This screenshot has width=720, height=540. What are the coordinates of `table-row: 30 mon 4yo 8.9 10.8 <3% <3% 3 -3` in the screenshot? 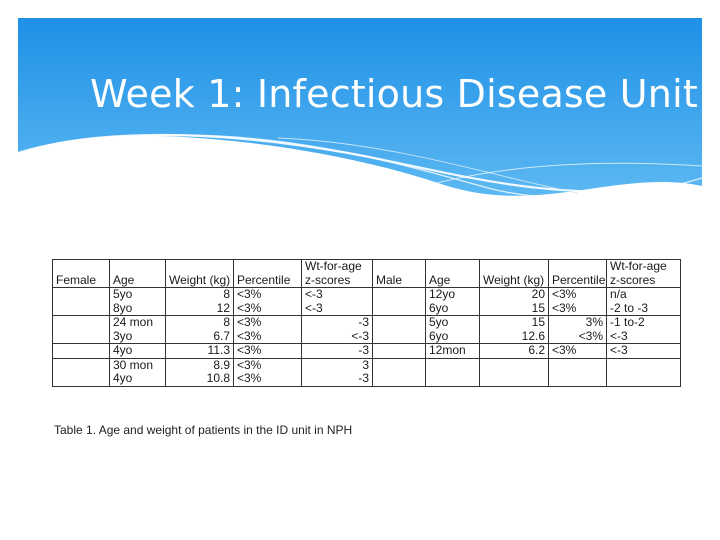 It's located at (366, 372).